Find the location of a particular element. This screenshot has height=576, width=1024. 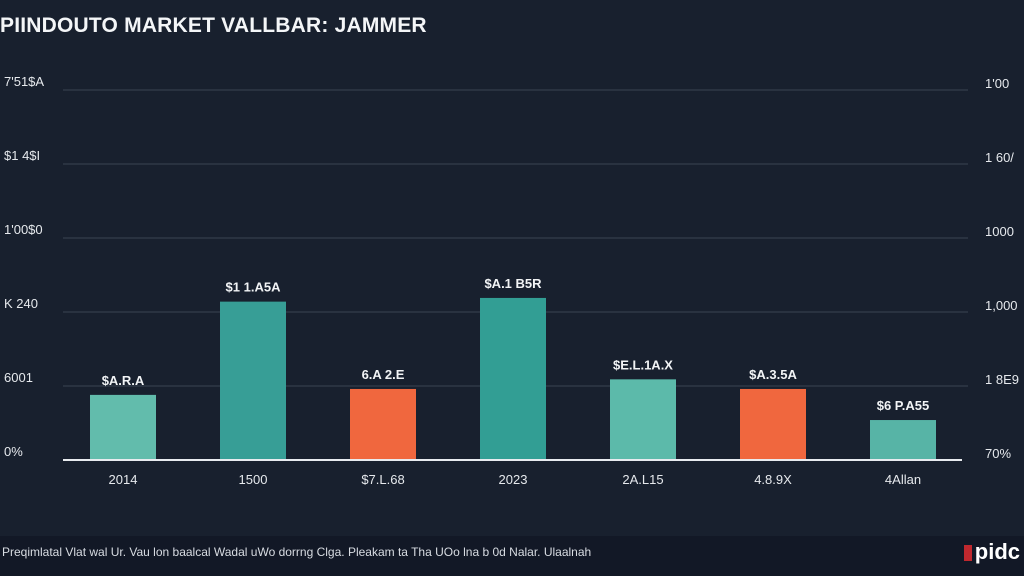

x-tick-label: $7.L.68 is located at coordinates (382, 479).